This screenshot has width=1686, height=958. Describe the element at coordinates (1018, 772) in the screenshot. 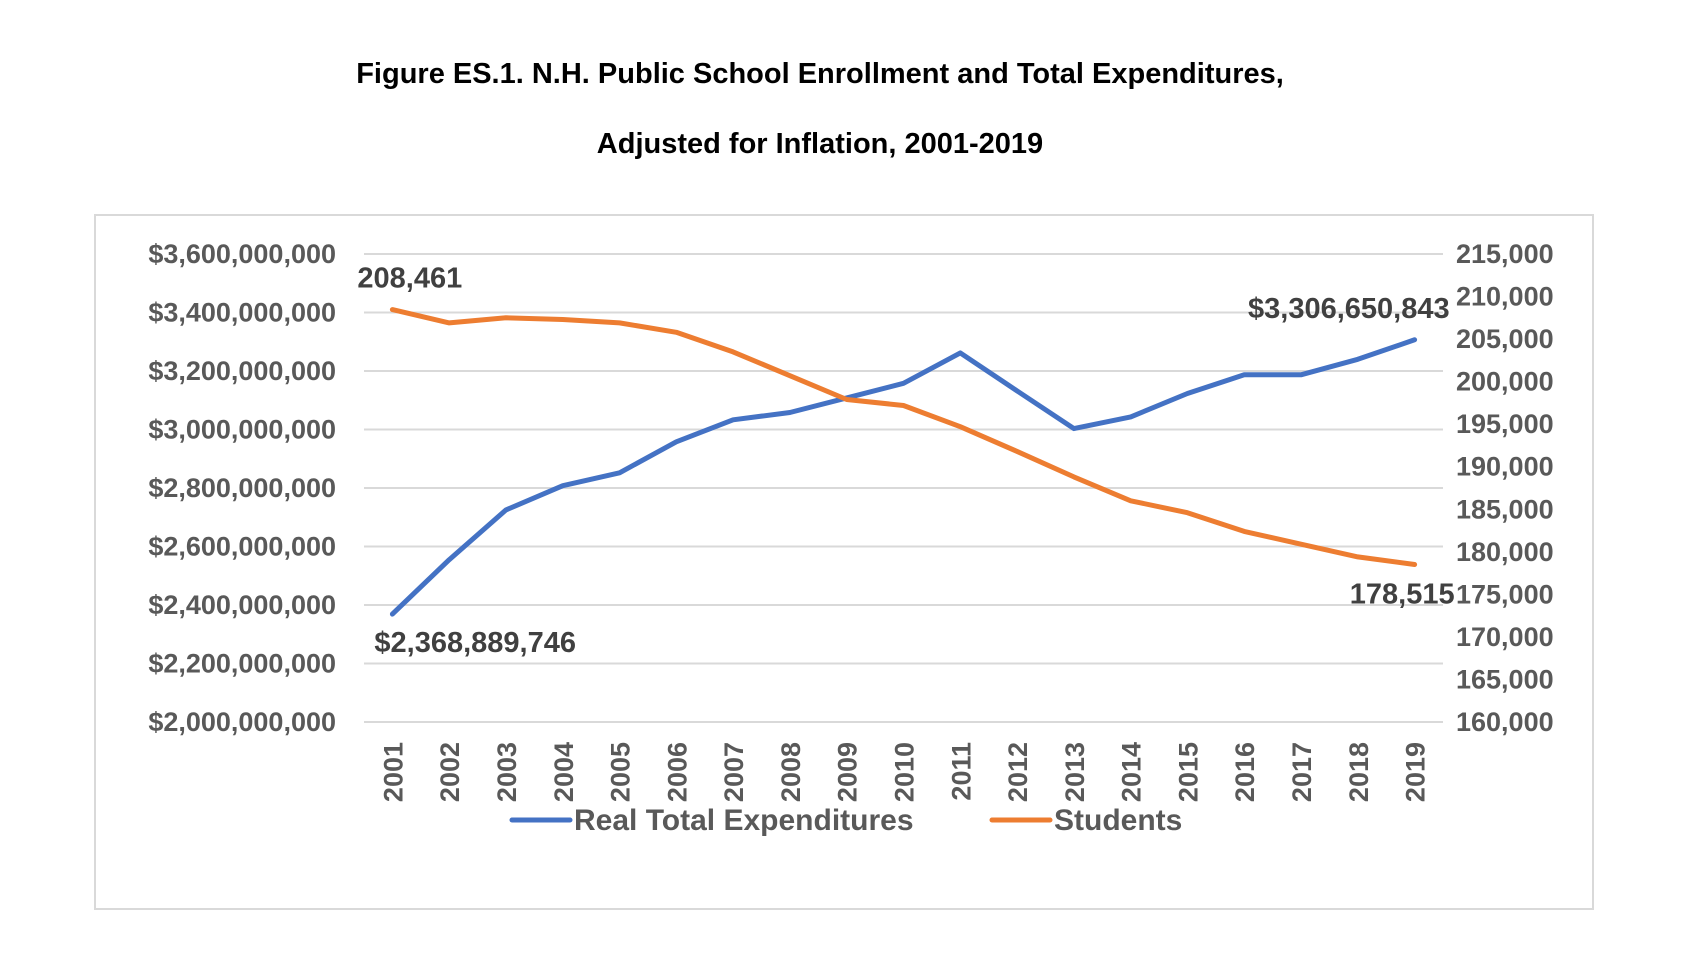

I see `x-tick-label: 2012` at that location.